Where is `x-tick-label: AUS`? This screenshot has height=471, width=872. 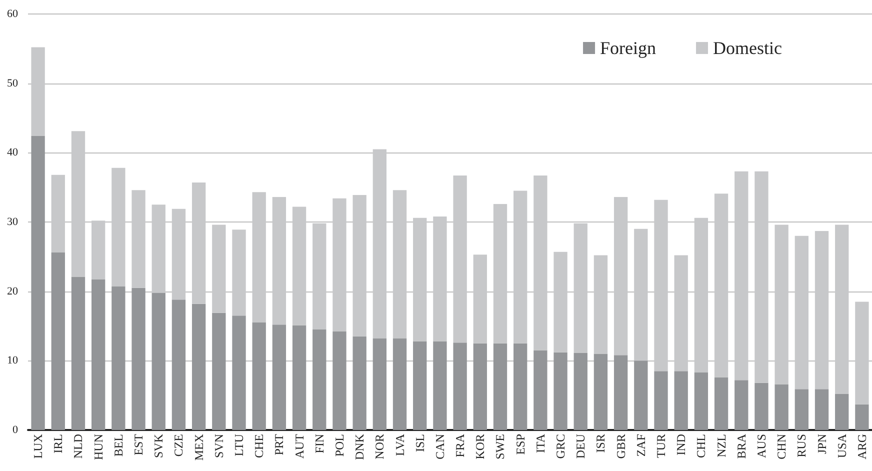
x-tick-label: AUS is located at coordinates (761, 446).